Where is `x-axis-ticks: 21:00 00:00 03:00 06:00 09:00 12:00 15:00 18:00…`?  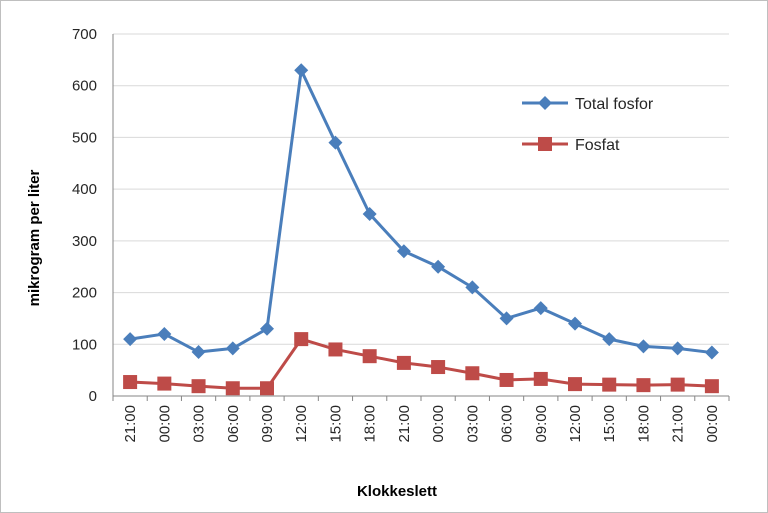
x-axis-ticks: 21:00 00:00 03:00 06:00 09:00 12:00 15:00 18:00… is located at coordinates (421, 424).